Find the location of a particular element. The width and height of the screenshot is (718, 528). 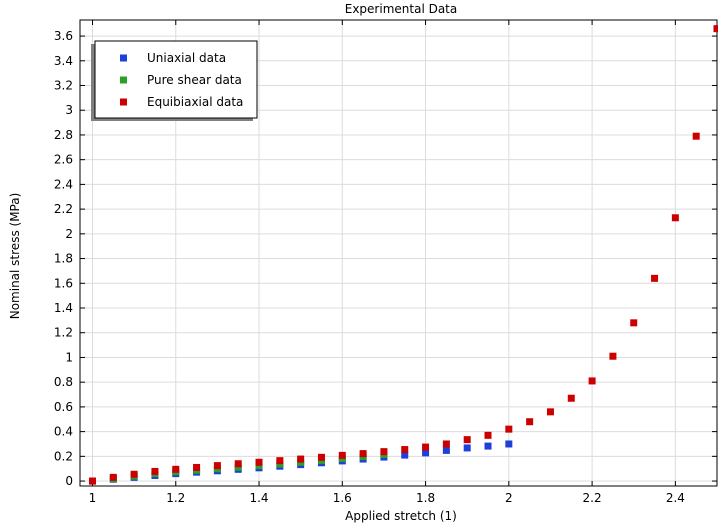

y-tick-label: 1.4 is located at coordinates (63, 308).